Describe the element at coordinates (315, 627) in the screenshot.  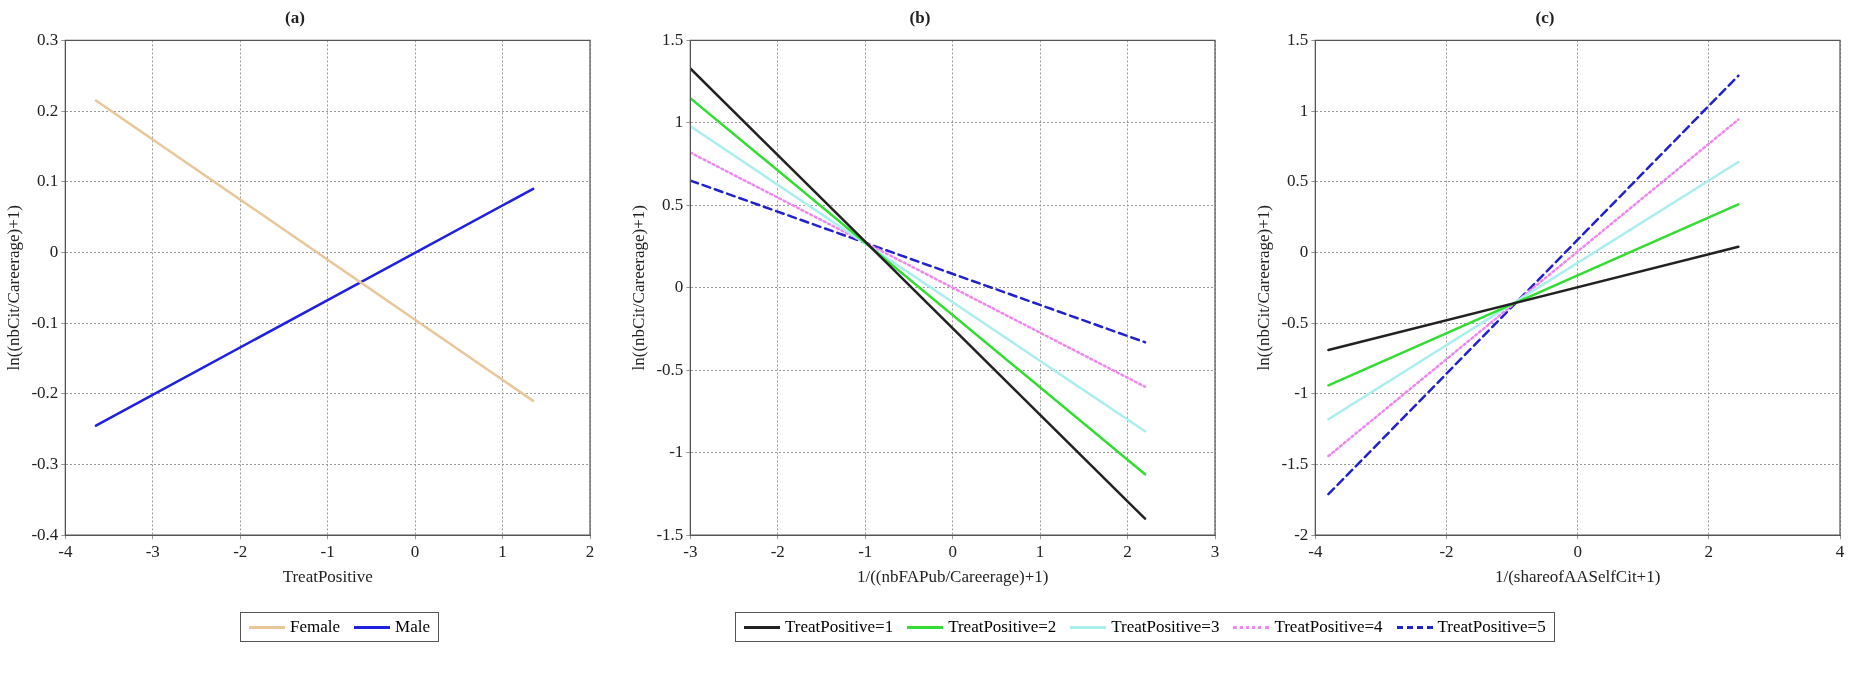
I see `legend-label: Female` at that location.